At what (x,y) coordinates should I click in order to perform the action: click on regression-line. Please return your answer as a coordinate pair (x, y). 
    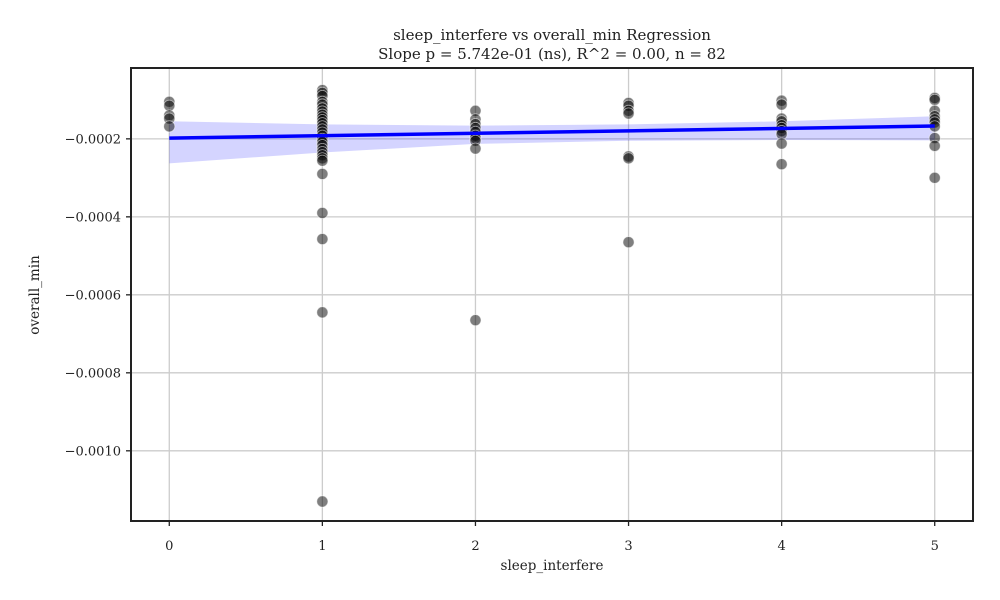
    Looking at the image, I should click on (552, 132).